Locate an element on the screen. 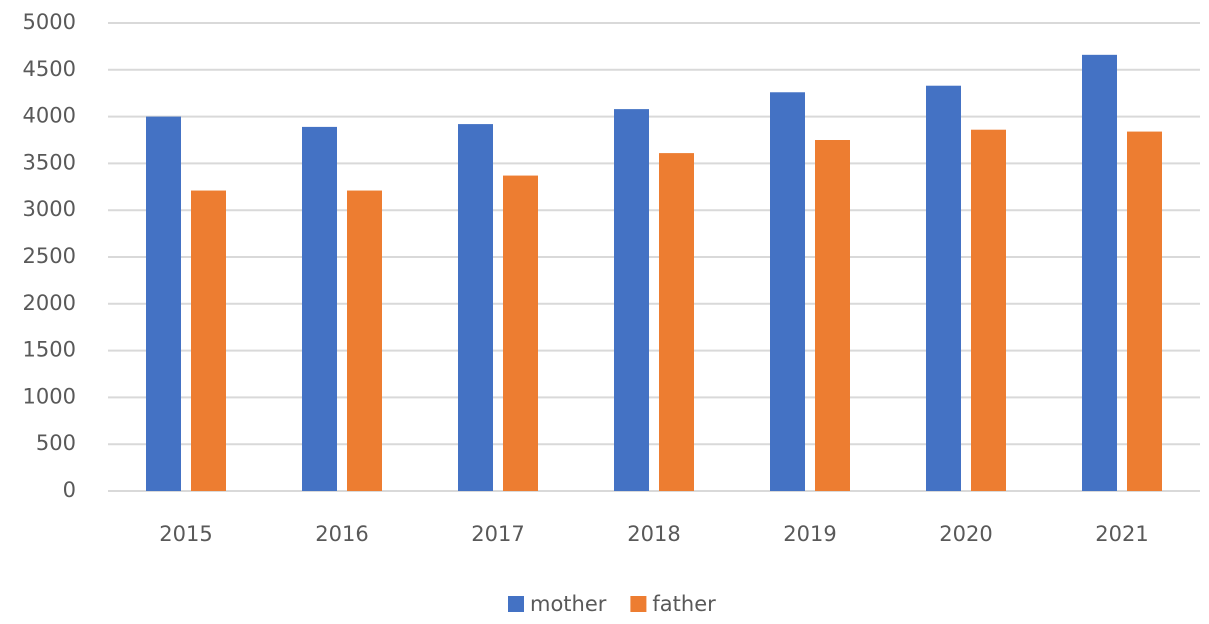 The height and width of the screenshot is (624, 1209). y-tick-label: 3500 is located at coordinates (49, 162).